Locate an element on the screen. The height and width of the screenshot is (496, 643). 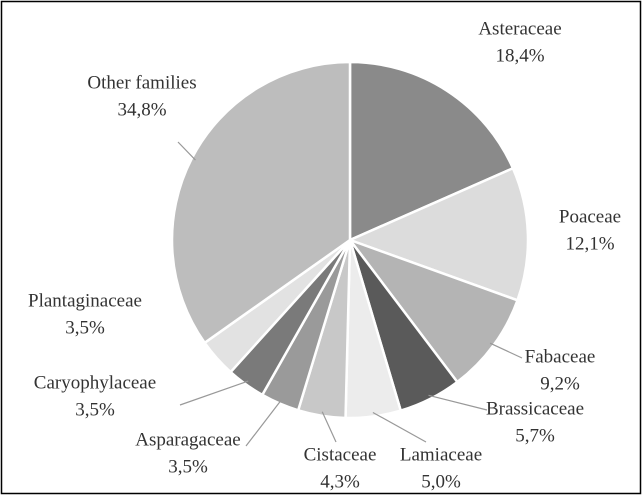
slice-label: Brassicaceae is located at coordinates (535, 408).